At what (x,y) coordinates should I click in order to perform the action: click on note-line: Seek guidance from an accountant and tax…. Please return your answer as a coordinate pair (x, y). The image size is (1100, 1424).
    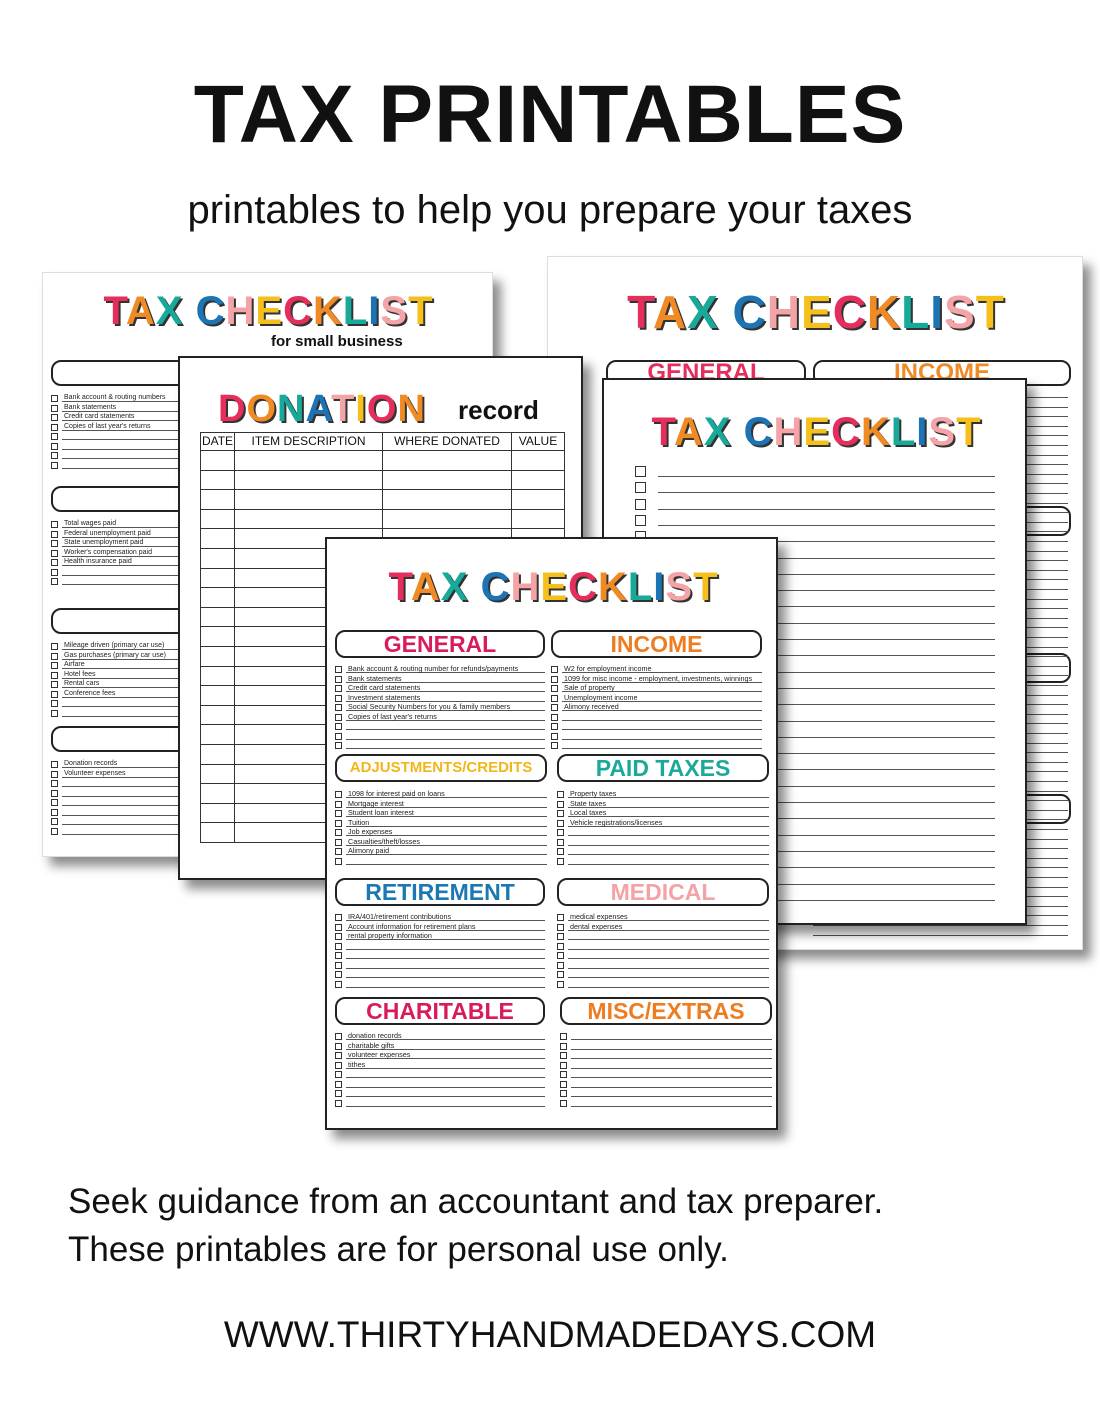
    Looking at the image, I should click on (476, 1201).